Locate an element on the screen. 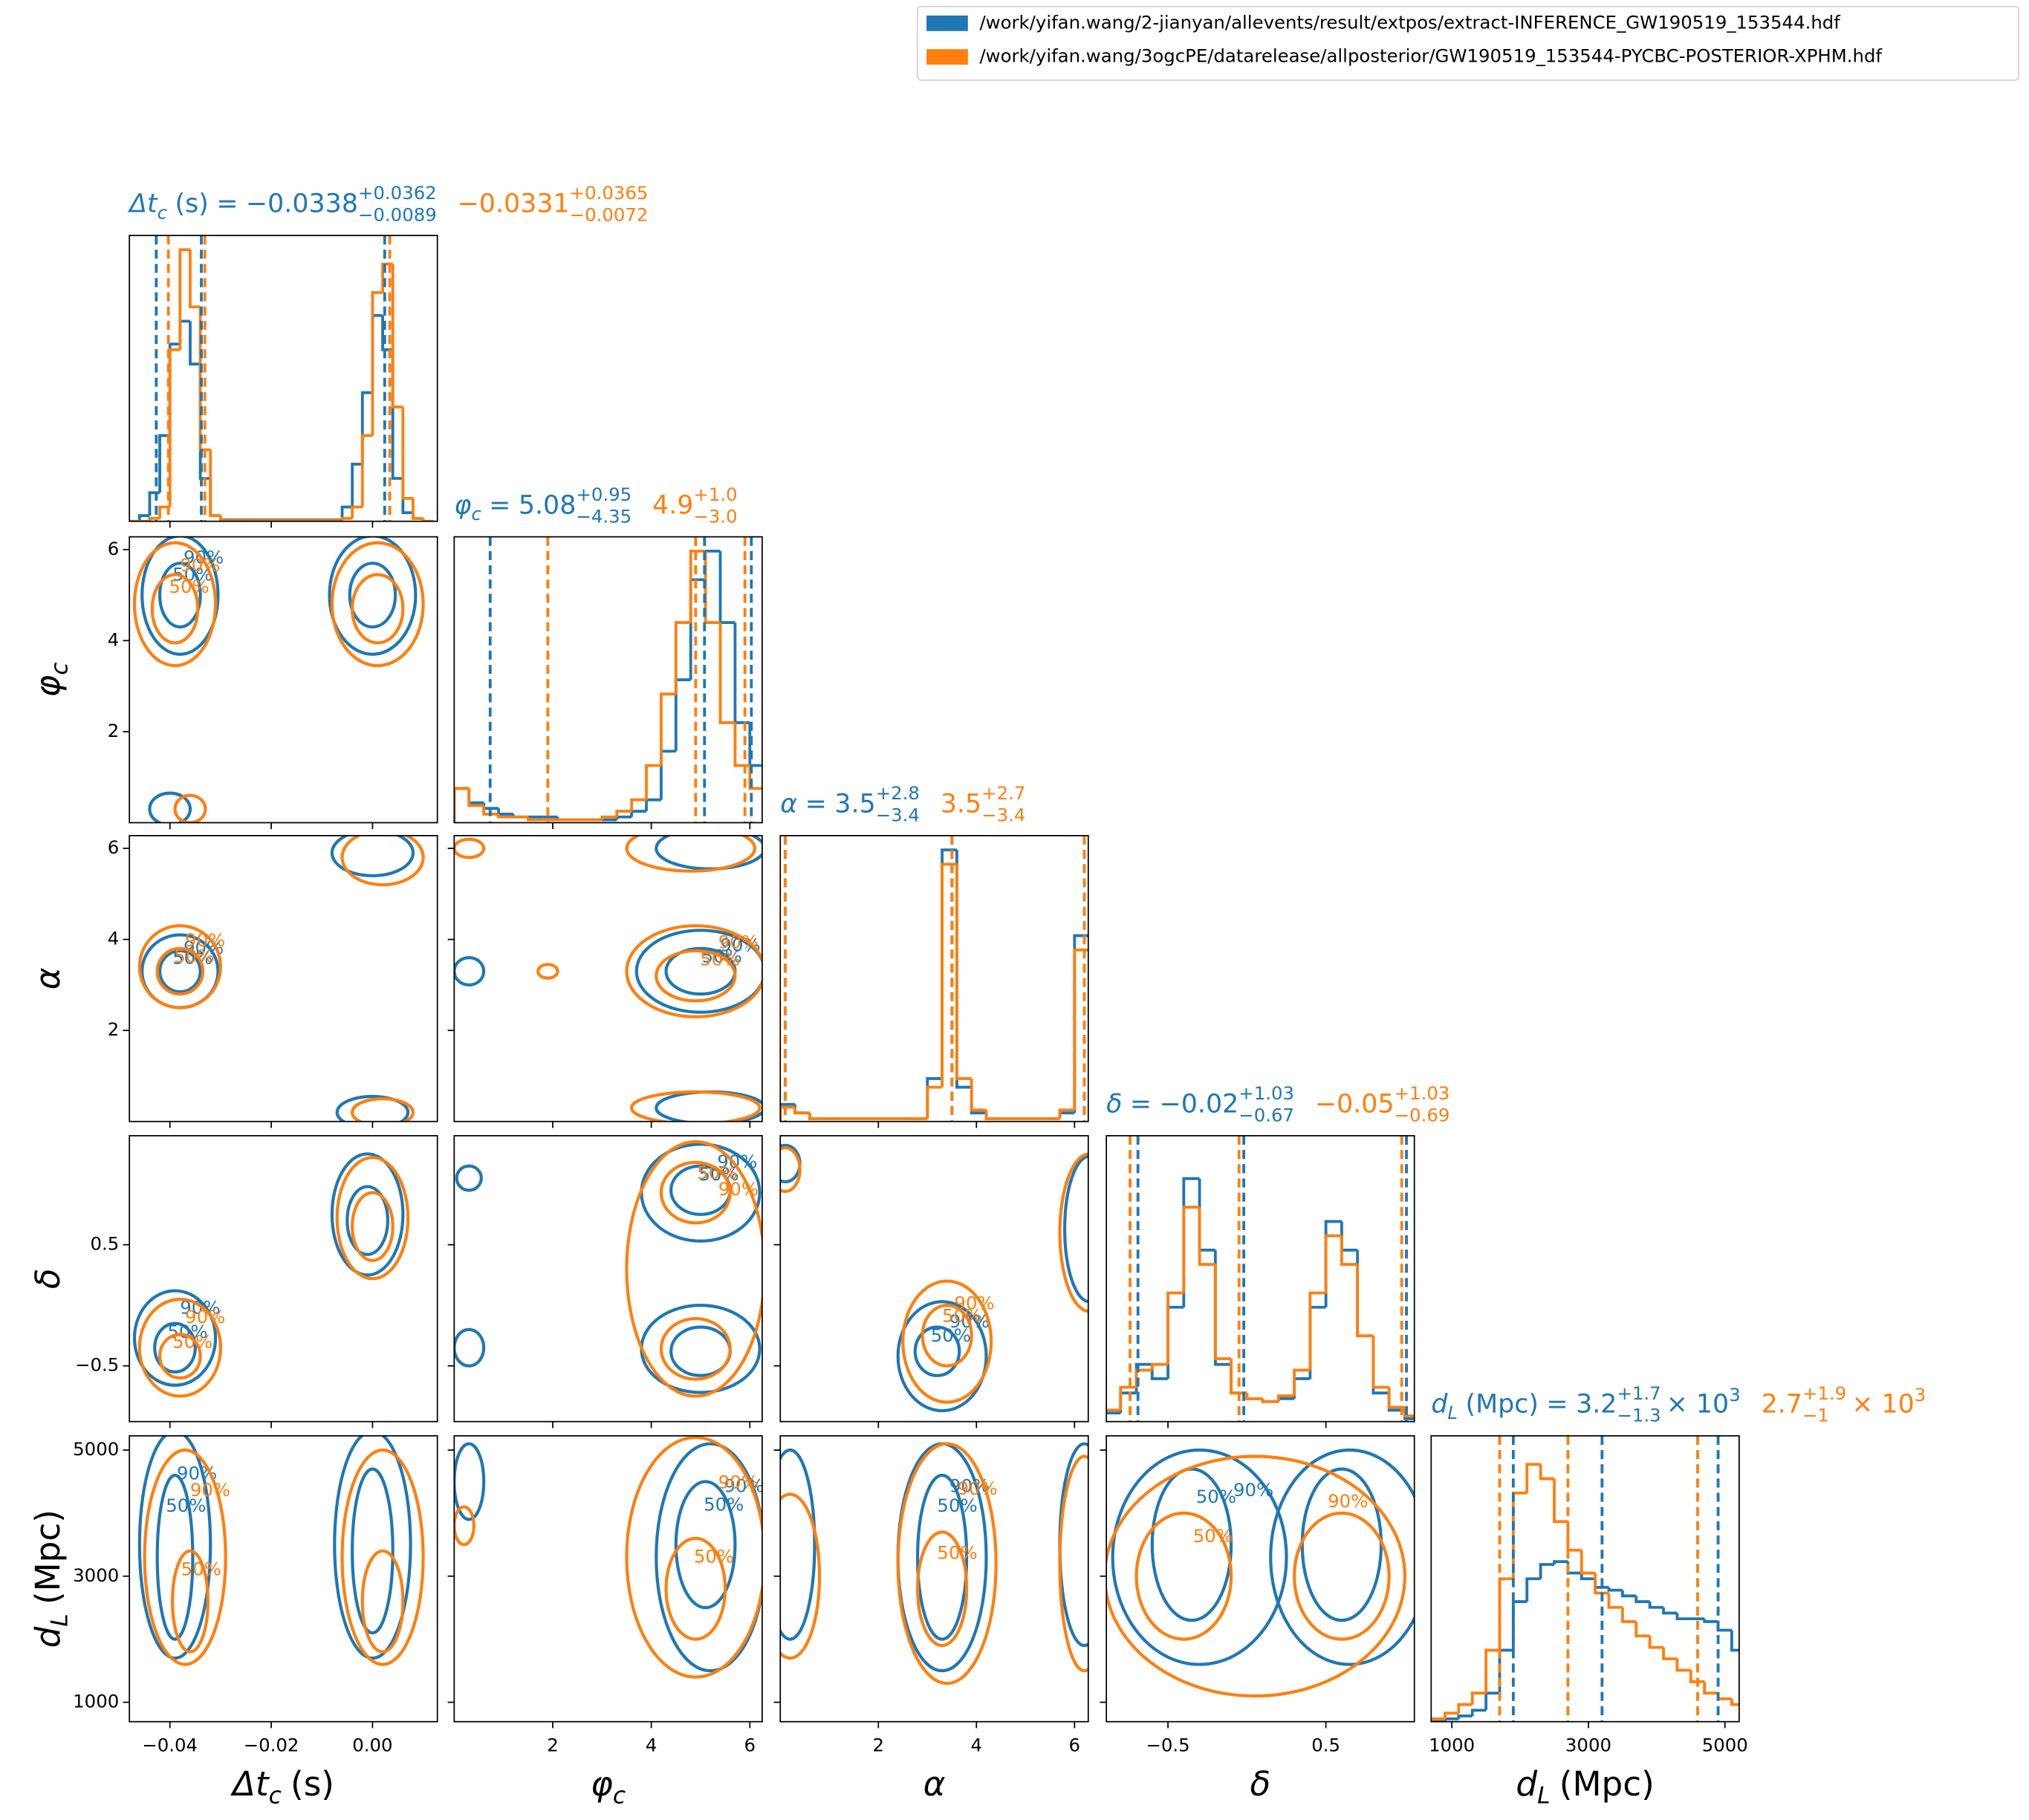 Image resolution: width=2029 pixels, height=1820 pixels. title-symbol: Δt is located at coordinates (142, 204).